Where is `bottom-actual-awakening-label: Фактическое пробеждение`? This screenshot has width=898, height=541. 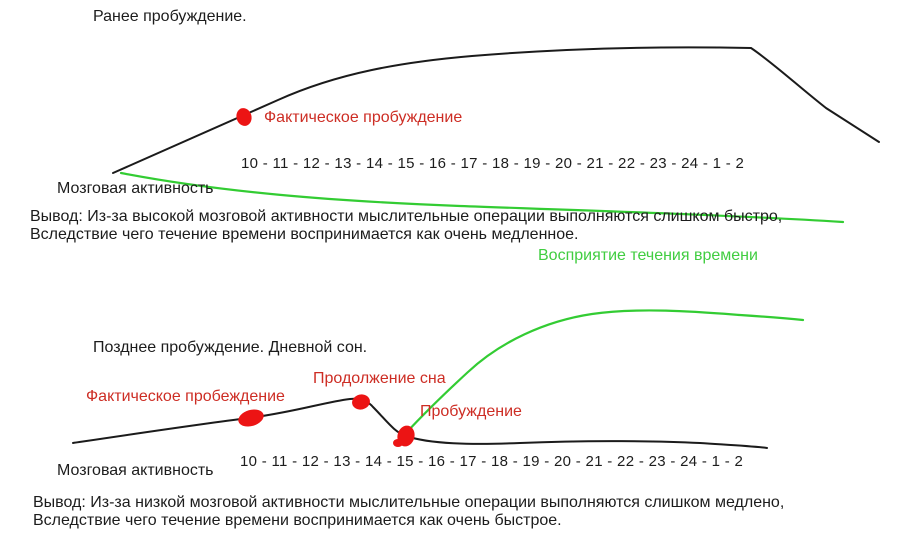
bottom-actual-awakening-label: Фактическое пробеждение is located at coordinates (185, 396).